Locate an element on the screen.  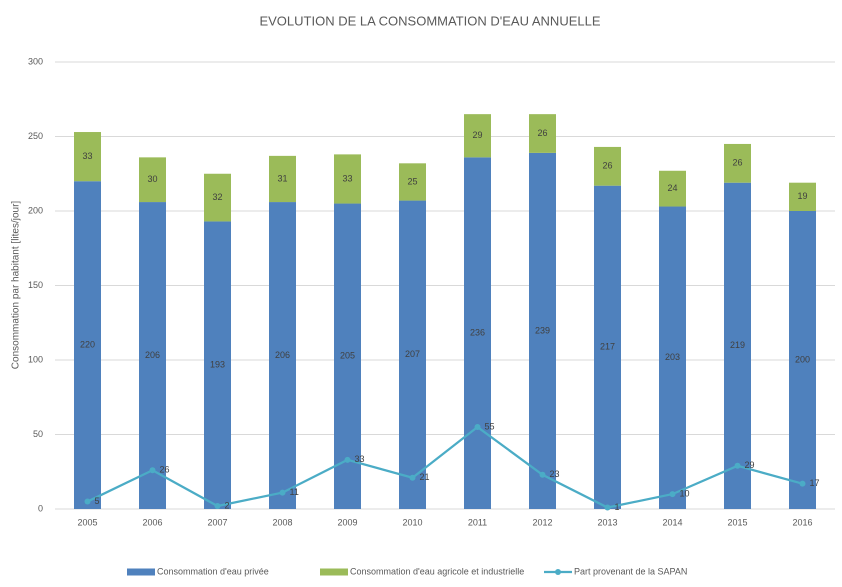
y-tick-label: 250 is located at coordinates (35, 136).